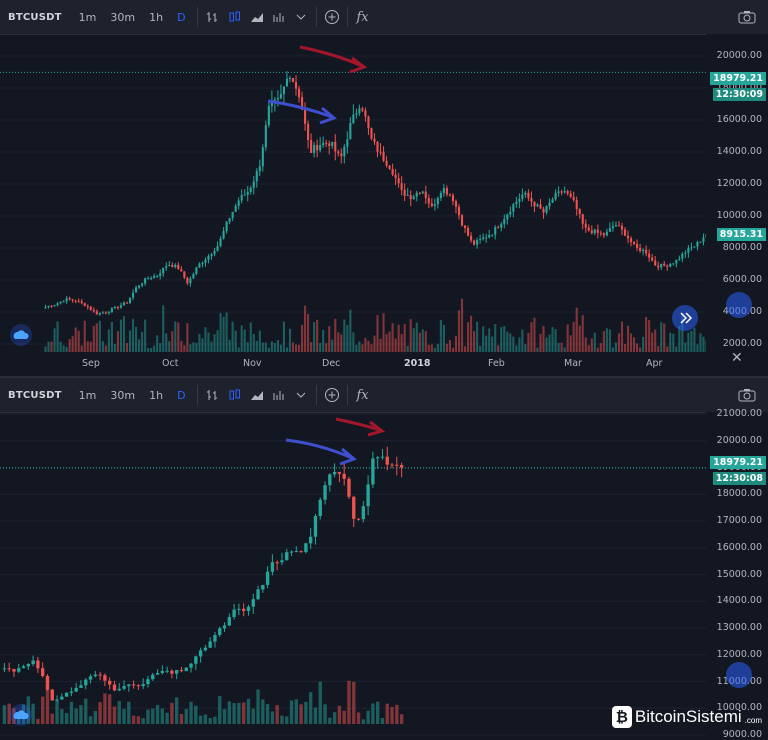 This screenshot has height=740, width=768. I want to click on time-axis-top: Sep Oct Nov Dec 2018 Feb Mar Apr, so click(353, 366).